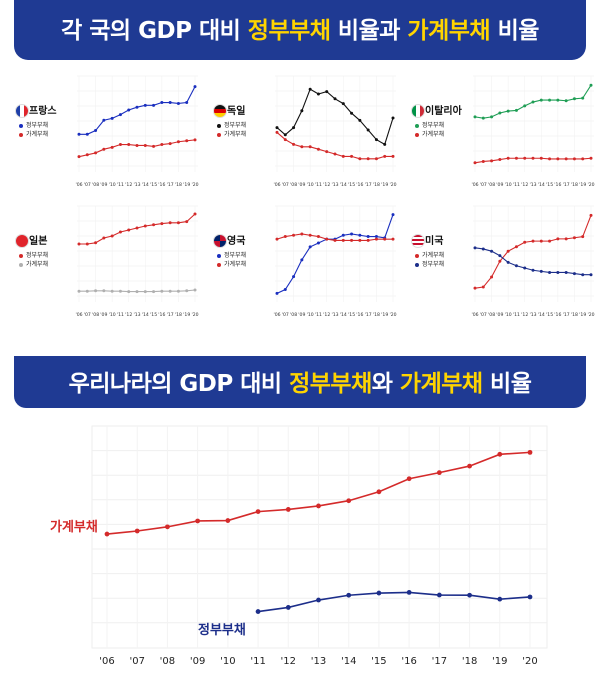  Describe the element at coordinates (348, 661) in the screenshot. I see `x-tick-label: '14` at that location.